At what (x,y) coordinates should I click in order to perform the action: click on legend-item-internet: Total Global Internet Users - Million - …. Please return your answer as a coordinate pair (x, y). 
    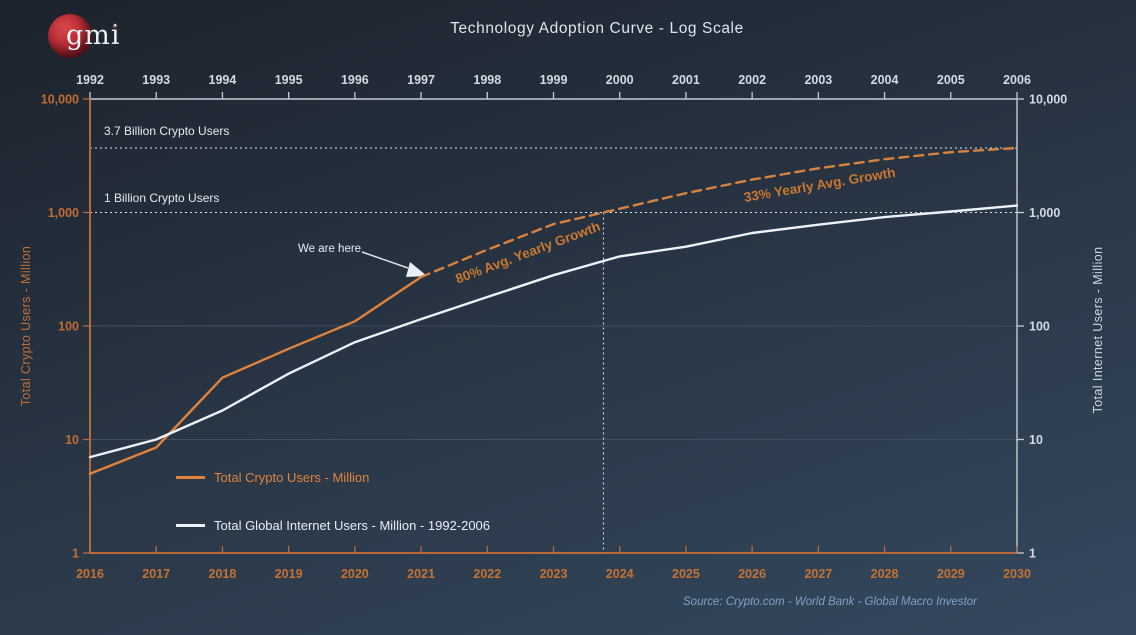
    Looking at the image, I should click on (333, 525).